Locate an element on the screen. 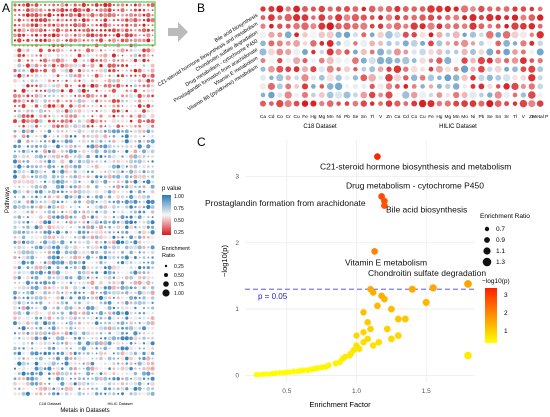 The image size is (550, 417). scatter-point is located at coordinates (387, 329).